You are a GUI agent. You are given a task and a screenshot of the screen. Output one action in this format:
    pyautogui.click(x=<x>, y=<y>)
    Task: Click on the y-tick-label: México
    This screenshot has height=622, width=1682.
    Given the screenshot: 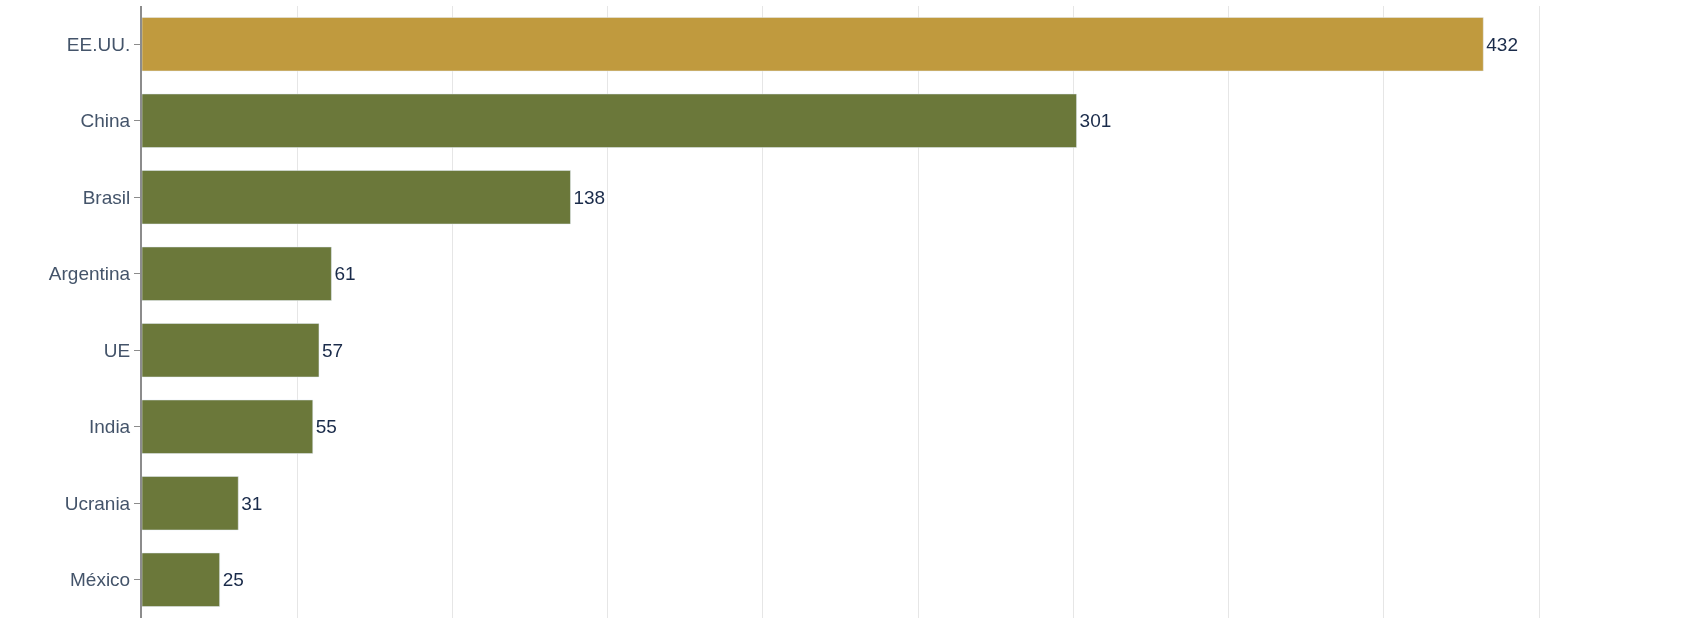 What is the action you would take?
    pyautogui.click(x=100, y=580)
    